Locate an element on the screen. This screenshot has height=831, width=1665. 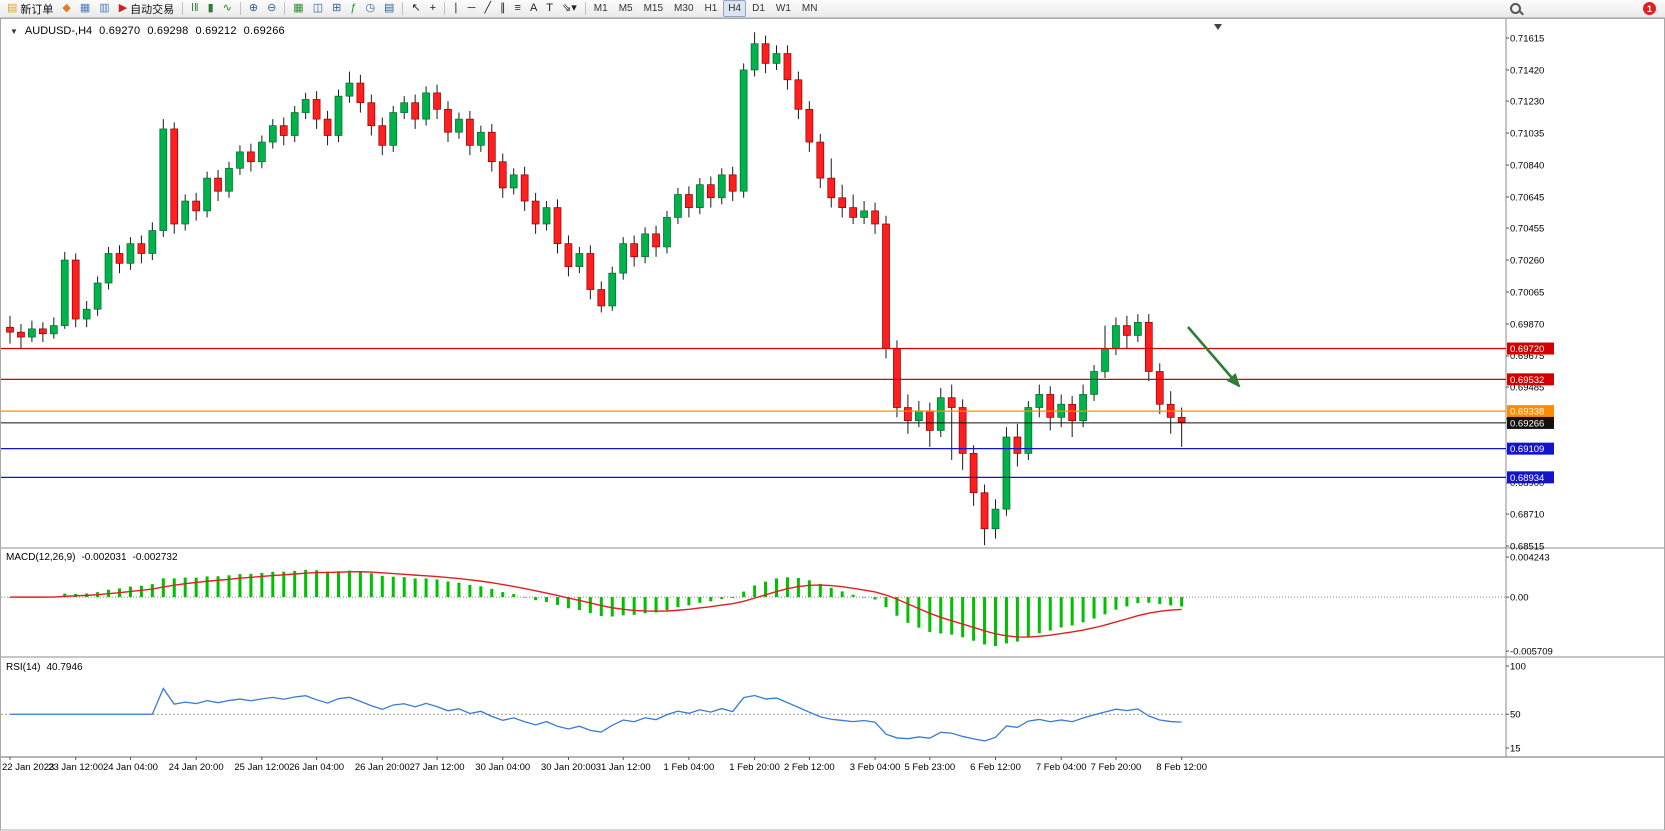
price-axis-label: 0.69870 is located at coordinates (1527, 324).